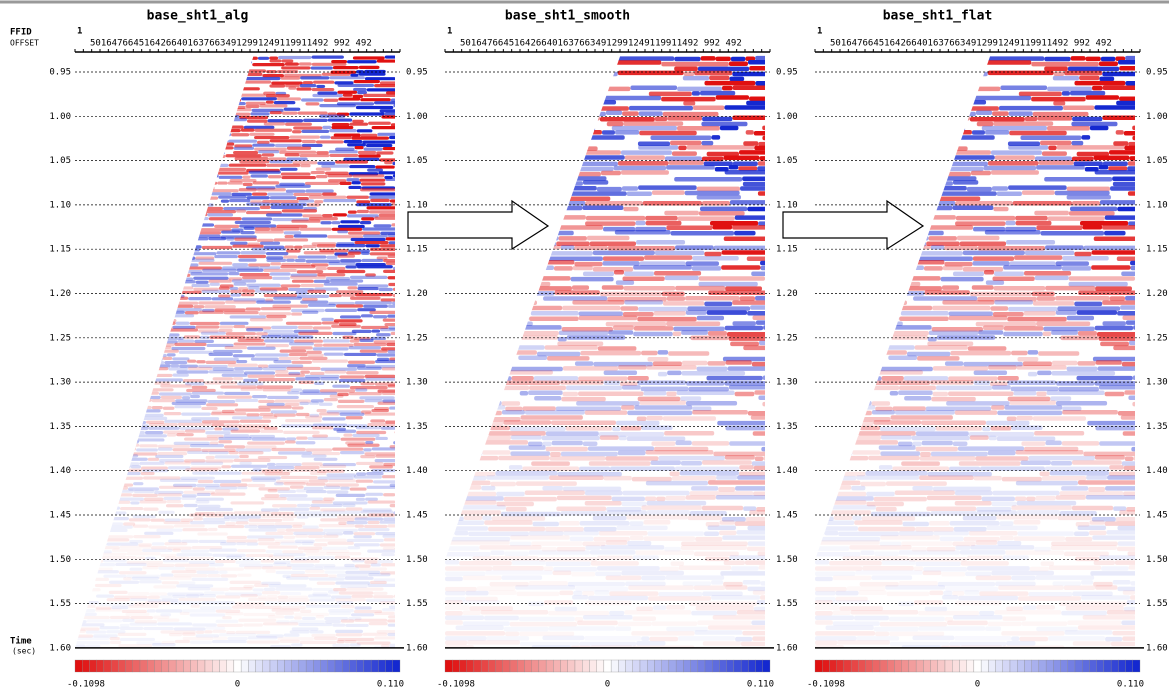  Describe the element at coordinates (787, 427) in the screenshot. I see `time-tick-label: 1.35` at that location.